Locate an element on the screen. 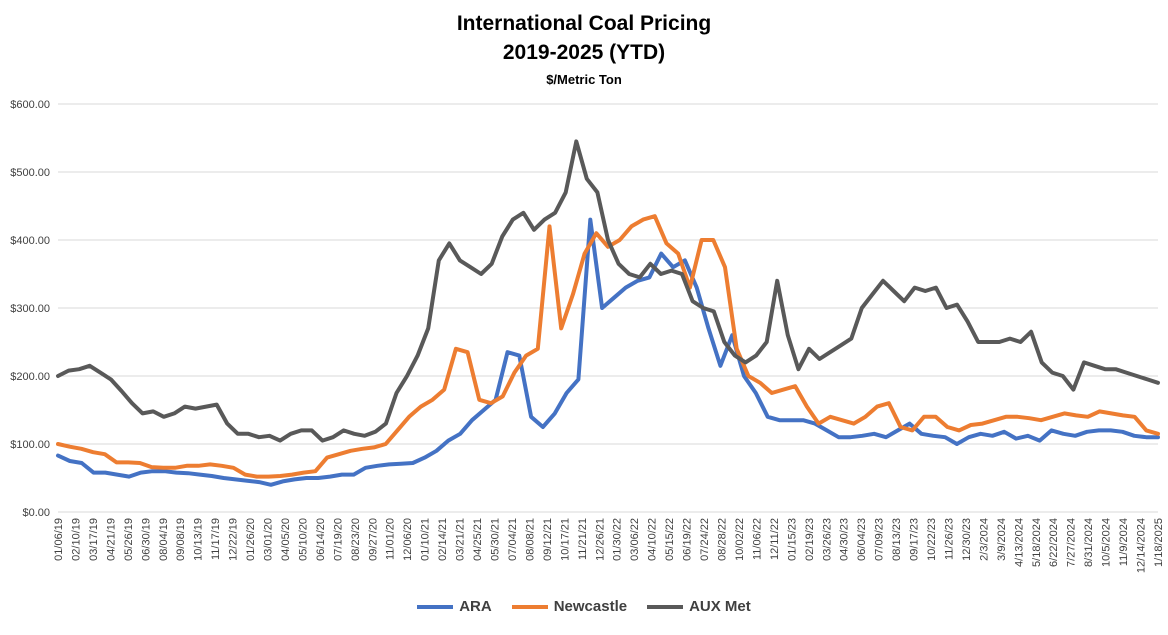  legend-item: ARA is located at coordinates (454, 606).